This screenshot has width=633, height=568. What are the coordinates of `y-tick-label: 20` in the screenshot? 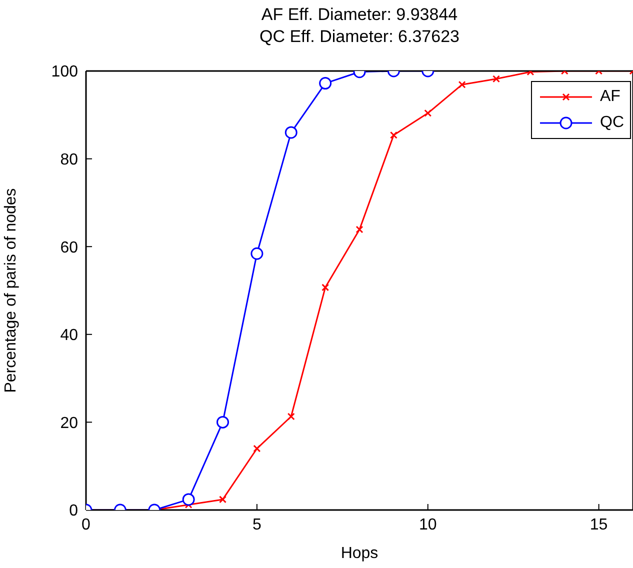 It's located at (69, 423).